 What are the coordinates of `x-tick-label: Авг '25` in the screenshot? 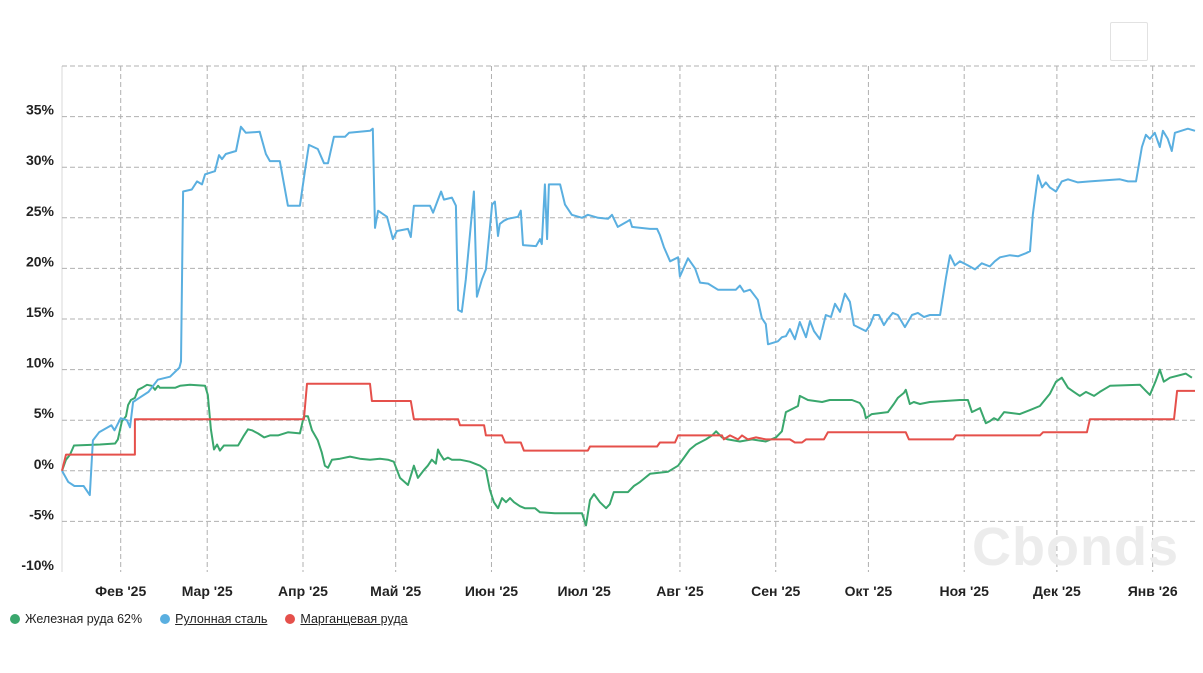 It's located at (680, 591).